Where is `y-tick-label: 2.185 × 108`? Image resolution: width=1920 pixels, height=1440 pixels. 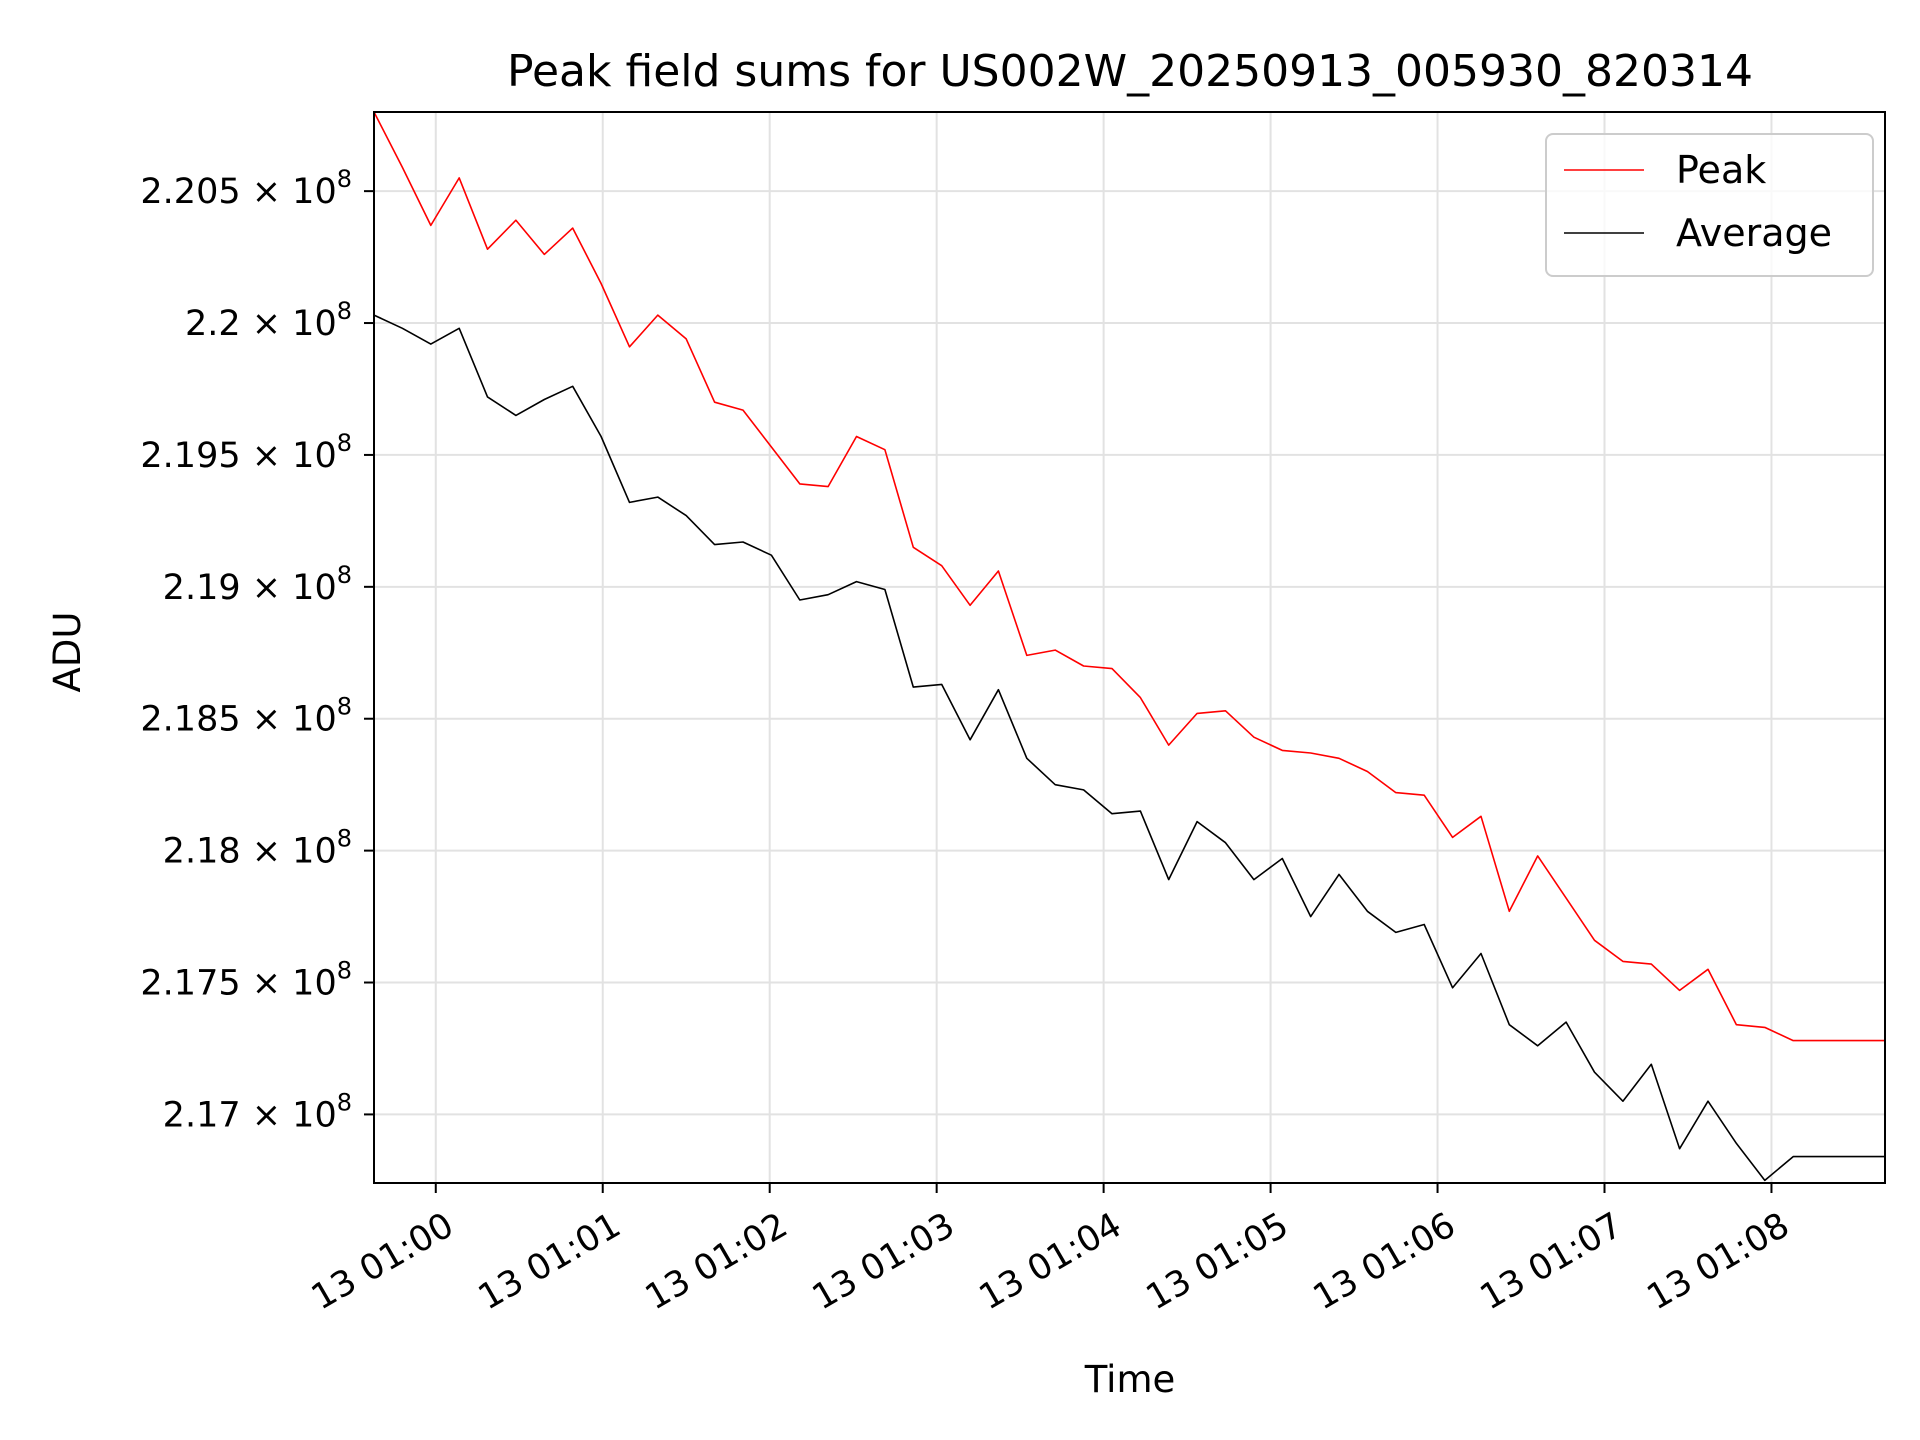 y-tick-label: 2.185 × 108 is located at coordinates (246, 716).